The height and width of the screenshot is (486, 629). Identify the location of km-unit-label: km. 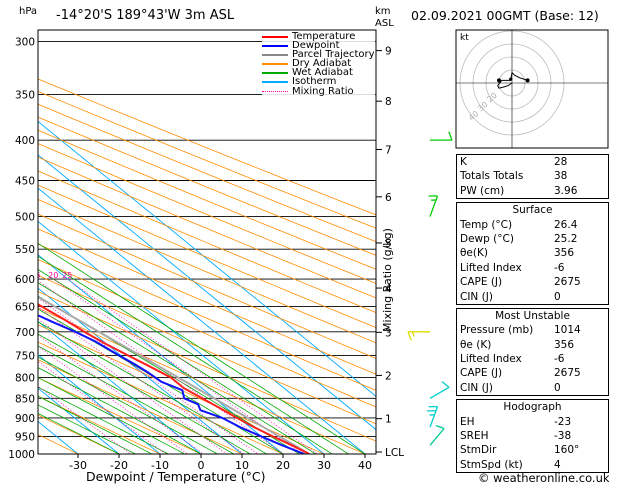
(383, 11).